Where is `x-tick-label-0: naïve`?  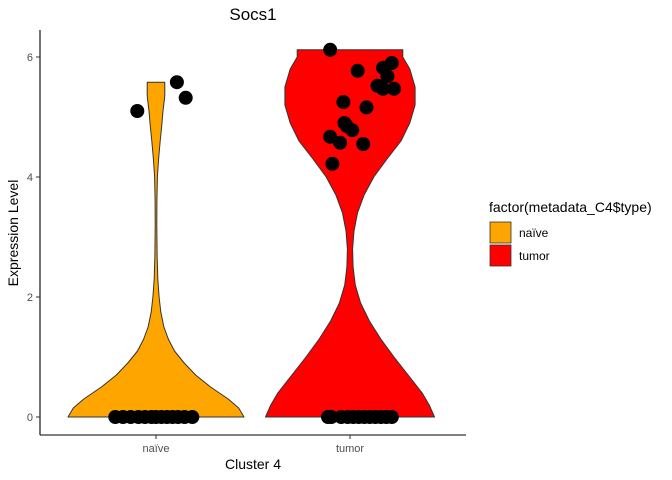 x-tick-label-0: naïve is located at coordinates (156, 449).